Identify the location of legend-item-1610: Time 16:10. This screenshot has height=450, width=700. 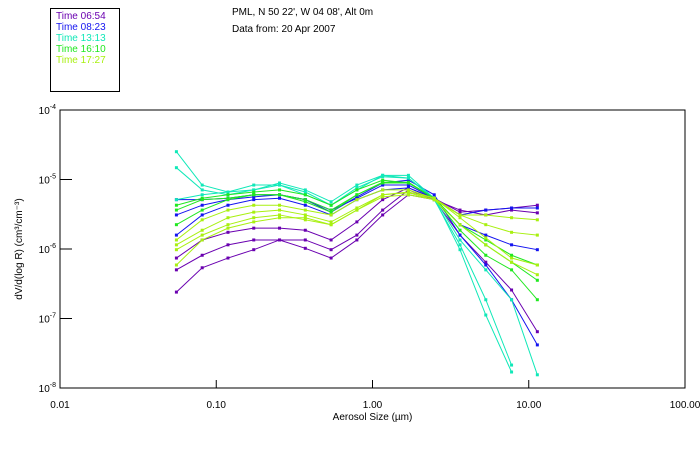
(81, 49).